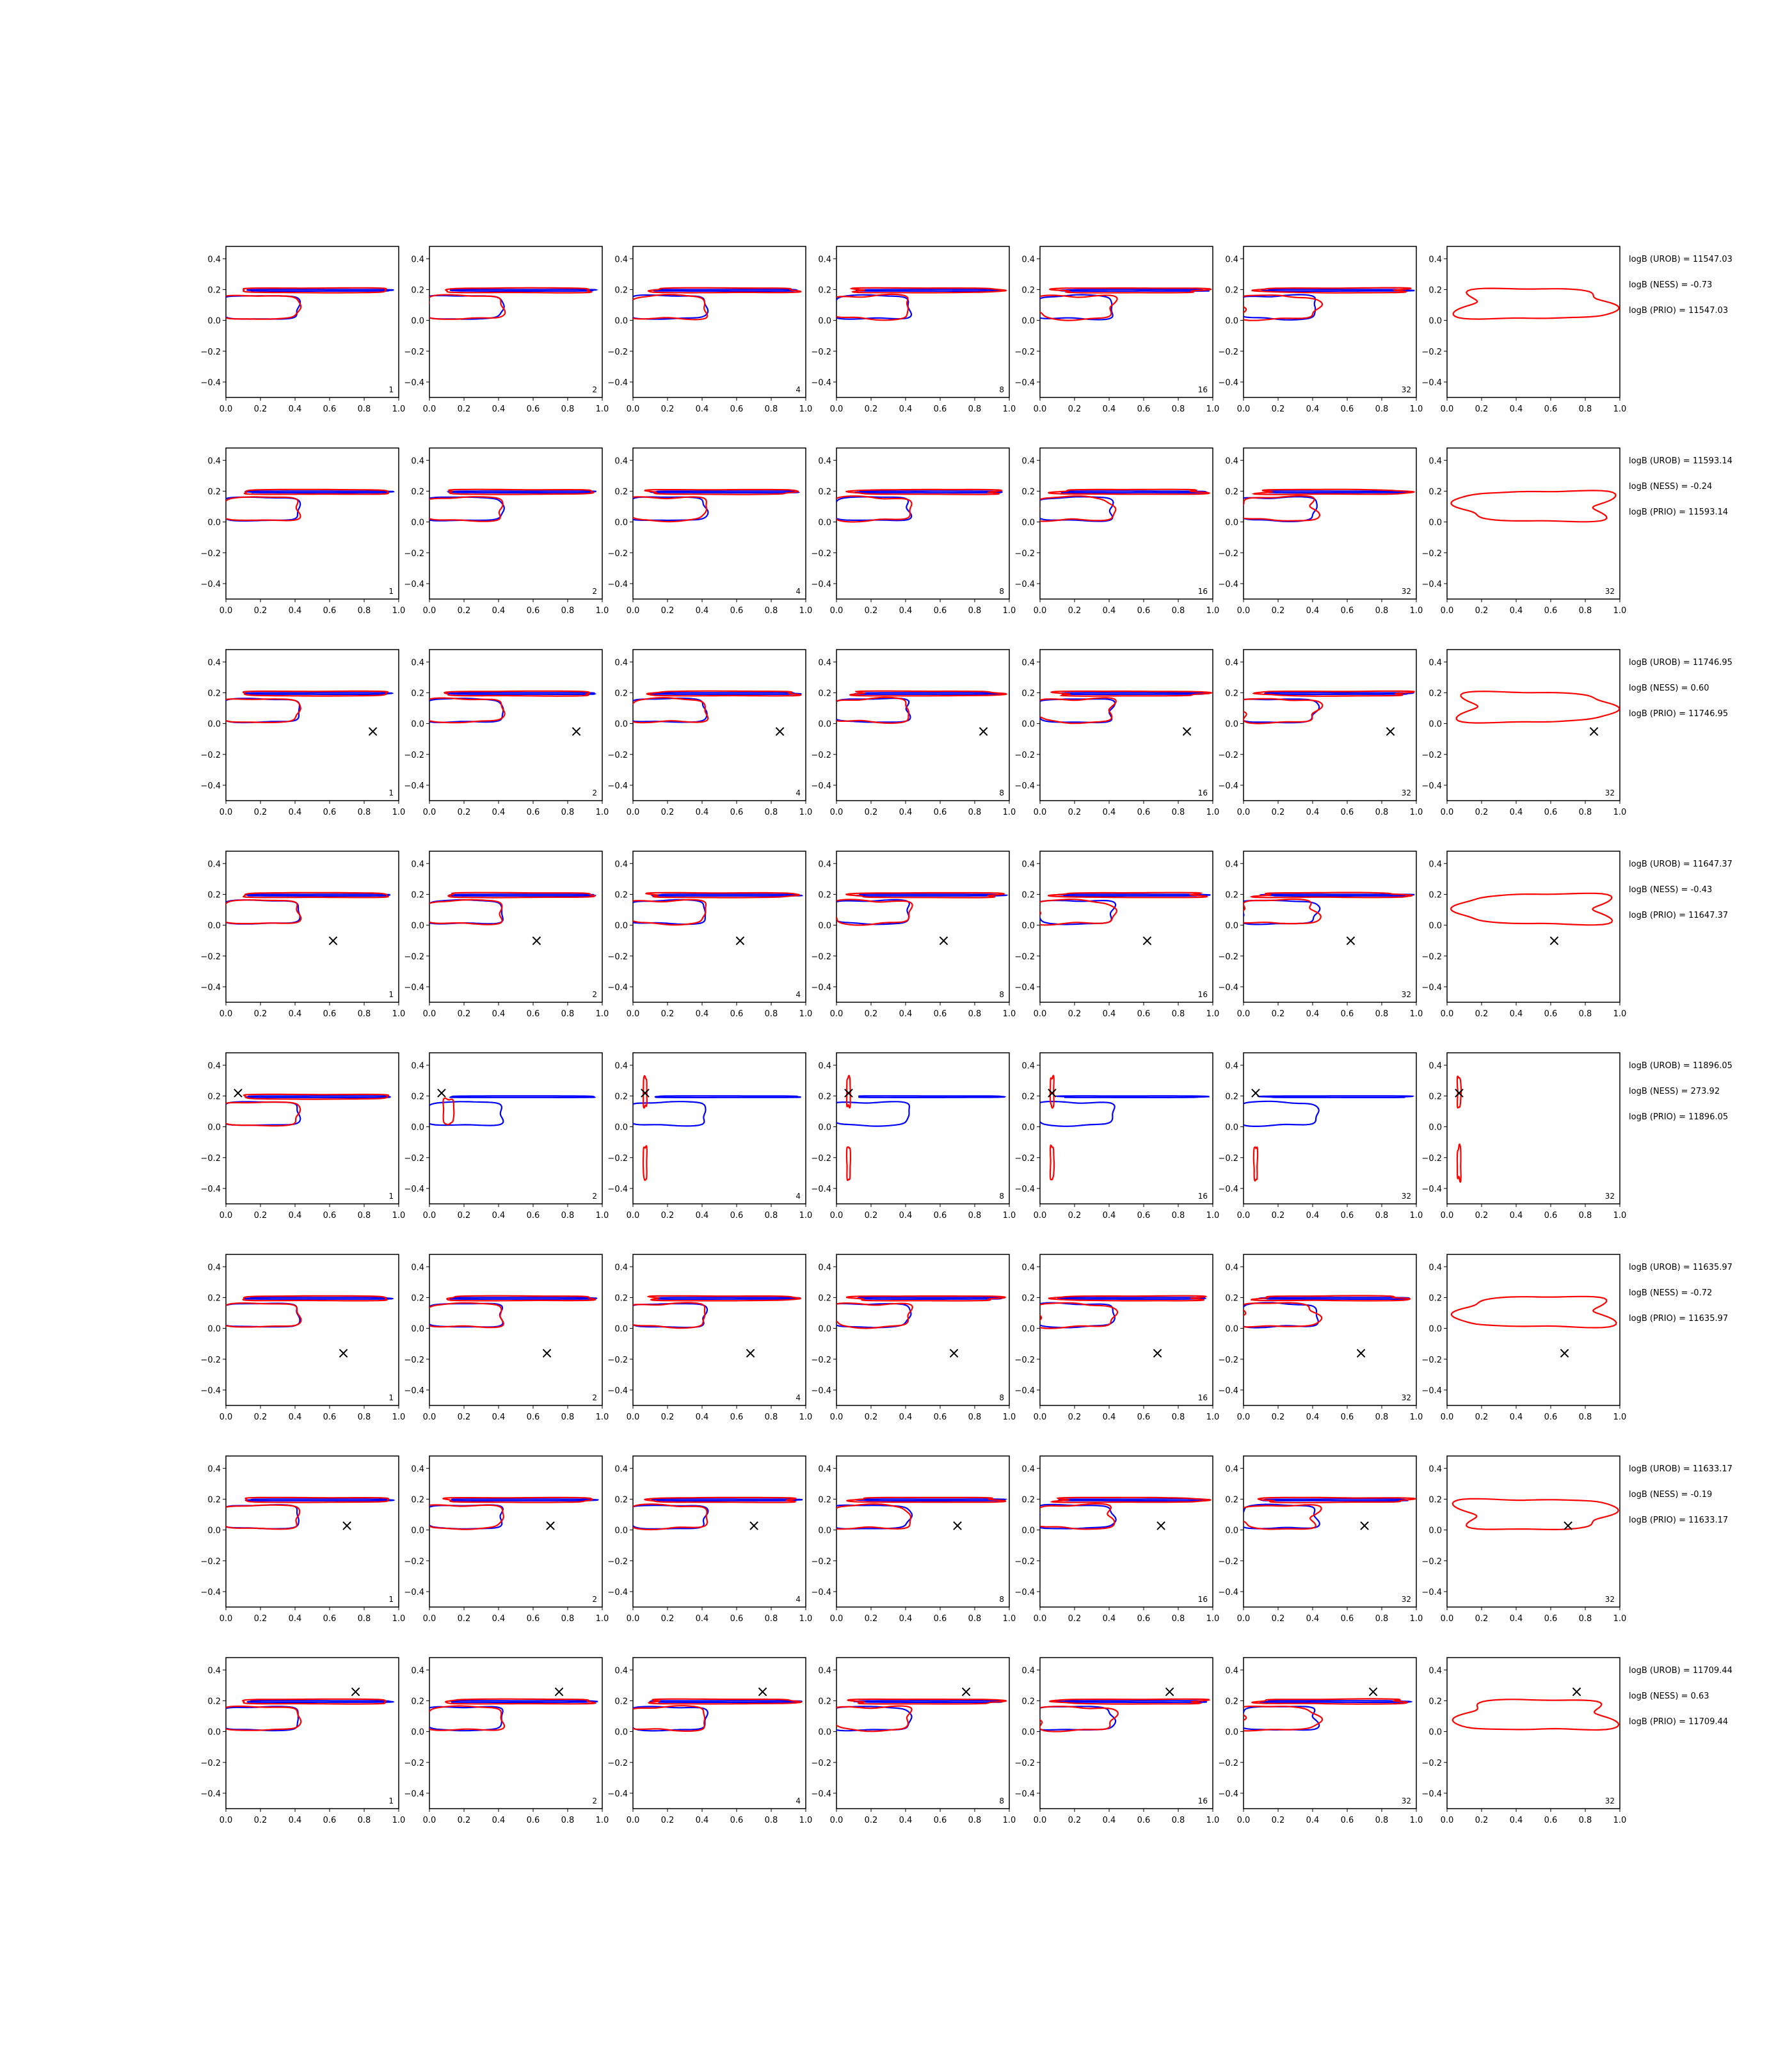  Describe the element at coordinates (798, 591) in the screenshot. I see `panel-label: 4` at that location.